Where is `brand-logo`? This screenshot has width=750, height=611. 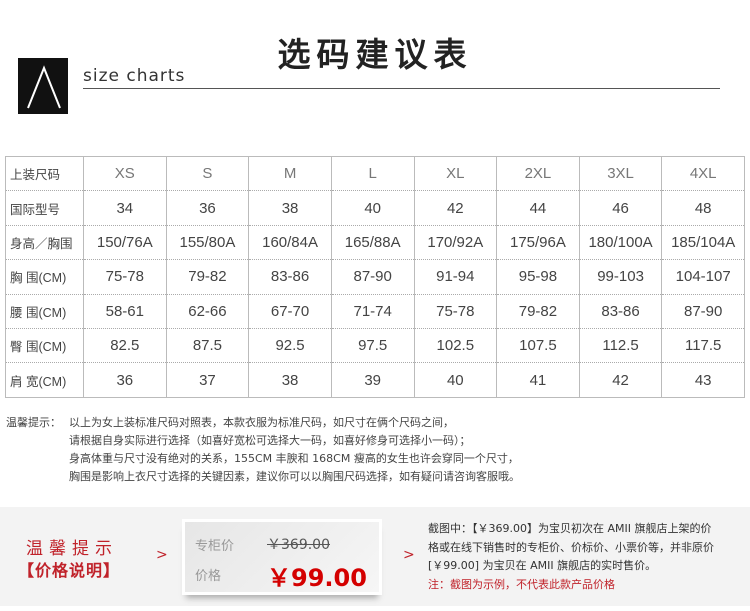 brand-logo is located at coordinates (43, 86).